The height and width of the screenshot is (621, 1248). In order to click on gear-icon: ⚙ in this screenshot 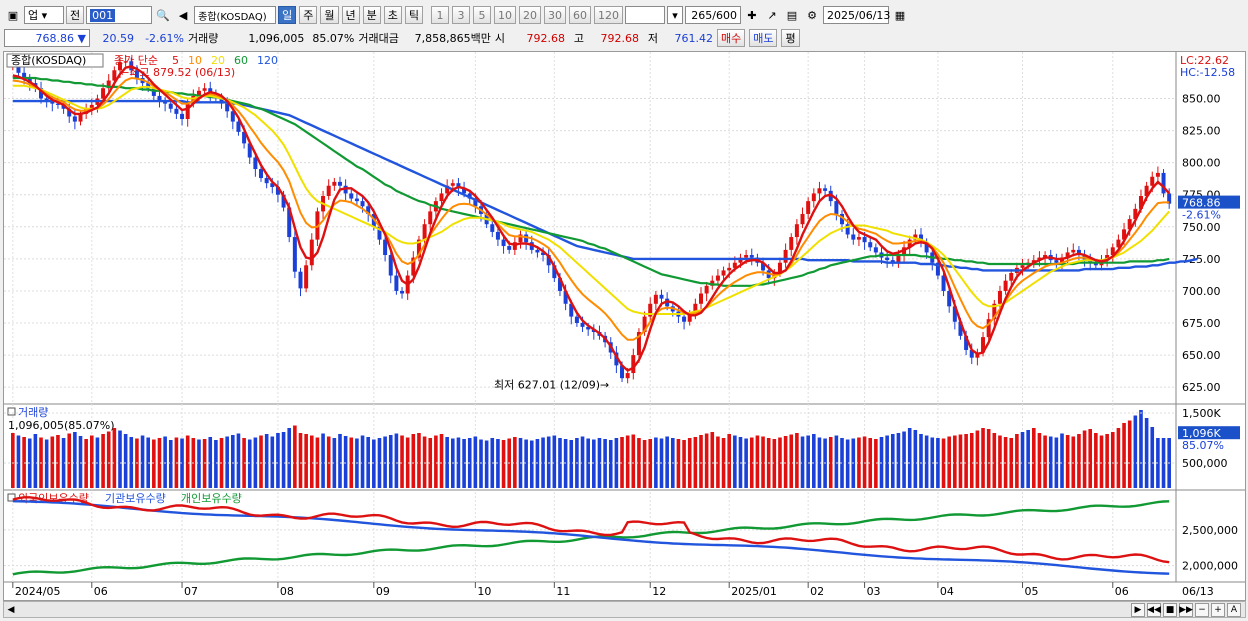, I will do `click(812, 15)`.